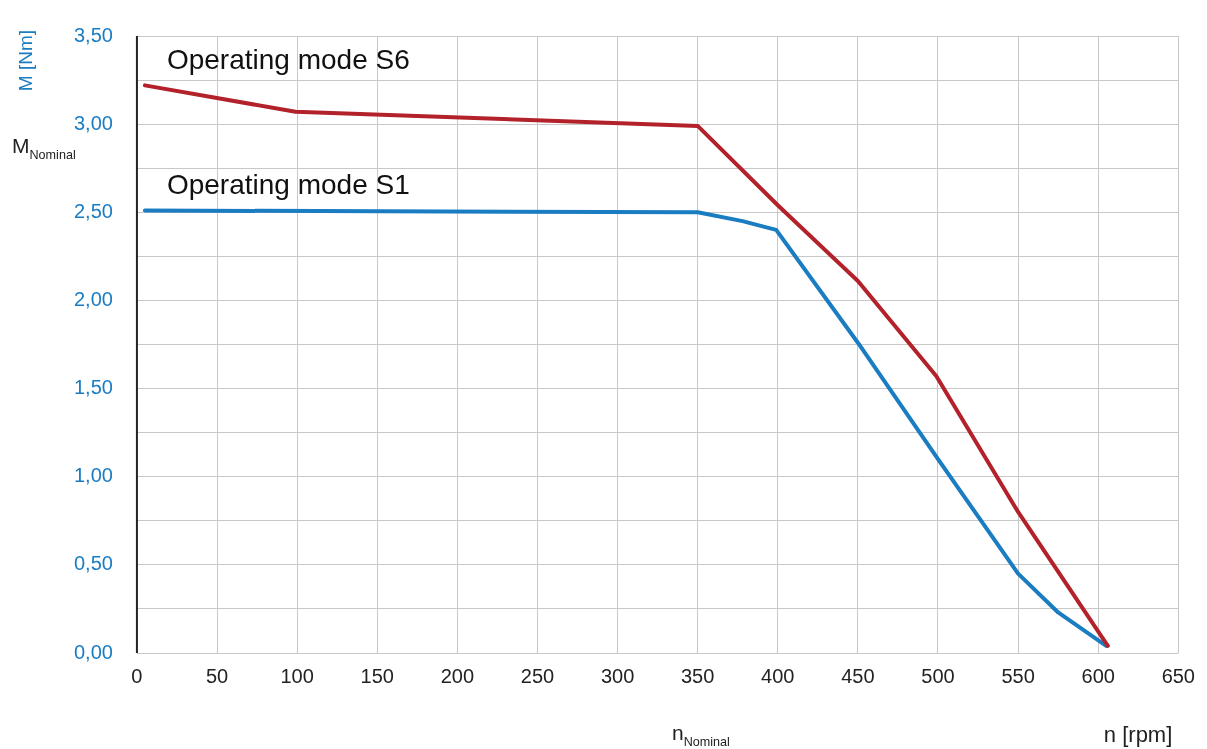 This screenshot has width=1207, height=749. I want to click on x-axis-title: n [rpm], so click(1138, 734).